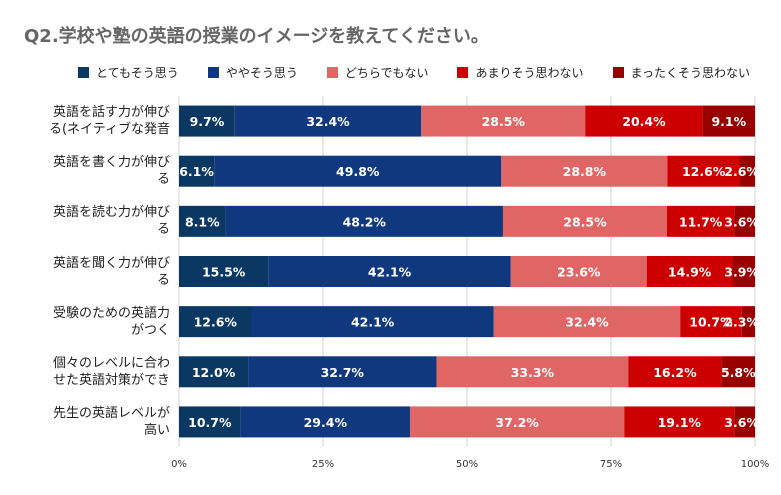 The height and width of the screenshot is (495, 781). I want to click on category-label: 英語を話す力が伸び る(ネイティブな発音, so click(94, 121).